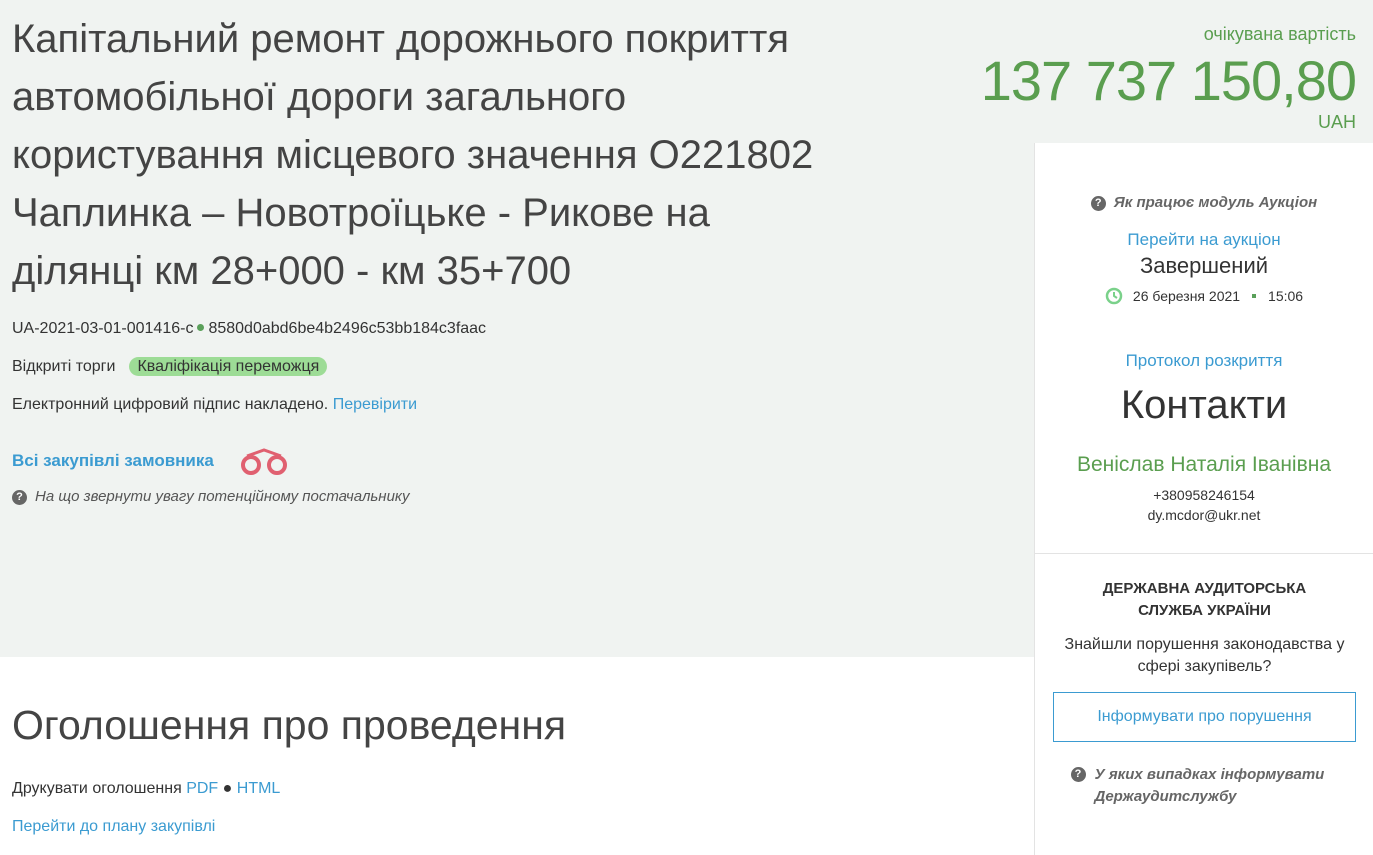 The height and width of the screenshot is (855, 1373). What do you see at coordinates (1204, 495) in the screenshot?
I see `contact-phone: +380958246154` at bounding box center [1204, 495].